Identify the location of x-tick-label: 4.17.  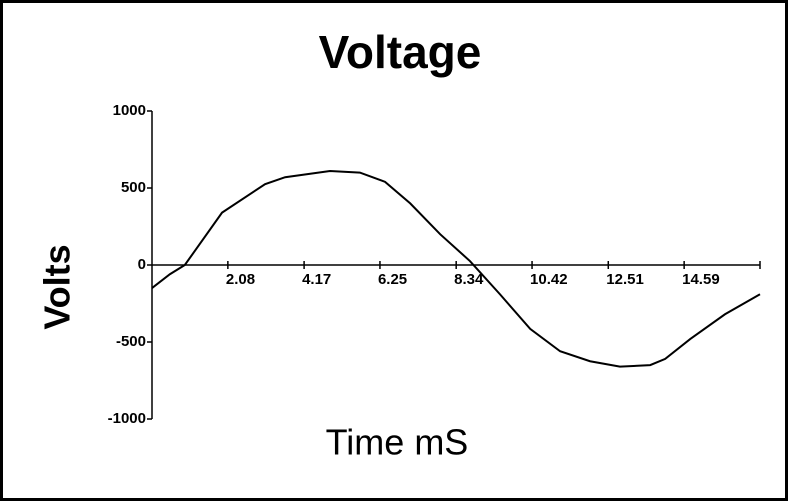
(316, 279).